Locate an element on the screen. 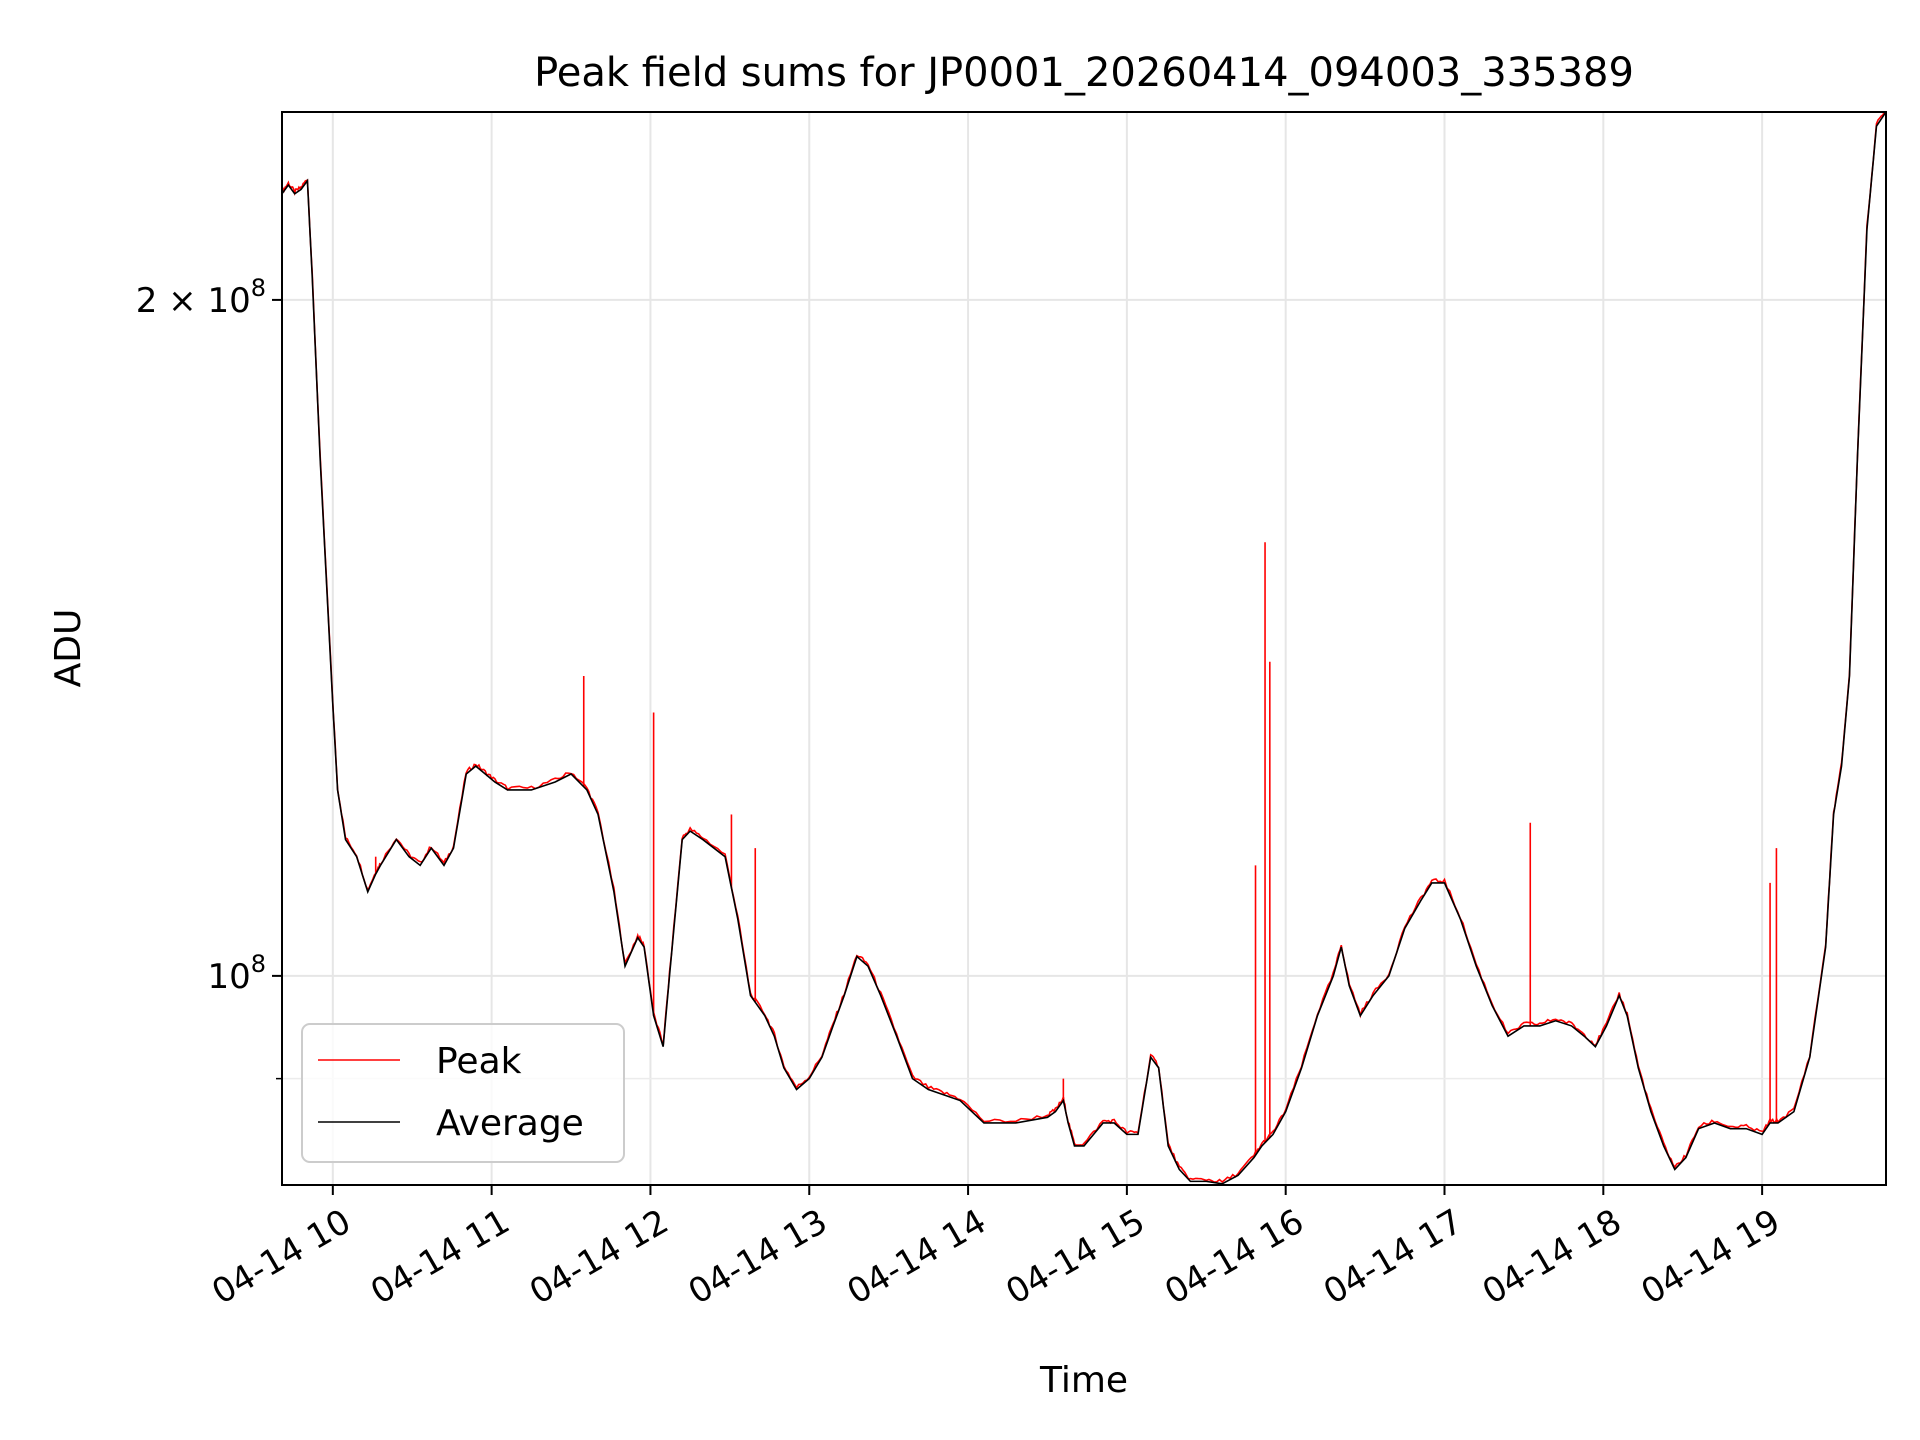 This screenshot has height=1440, width=1920. legend: Peak Average is located at coordinates (463, 1093).